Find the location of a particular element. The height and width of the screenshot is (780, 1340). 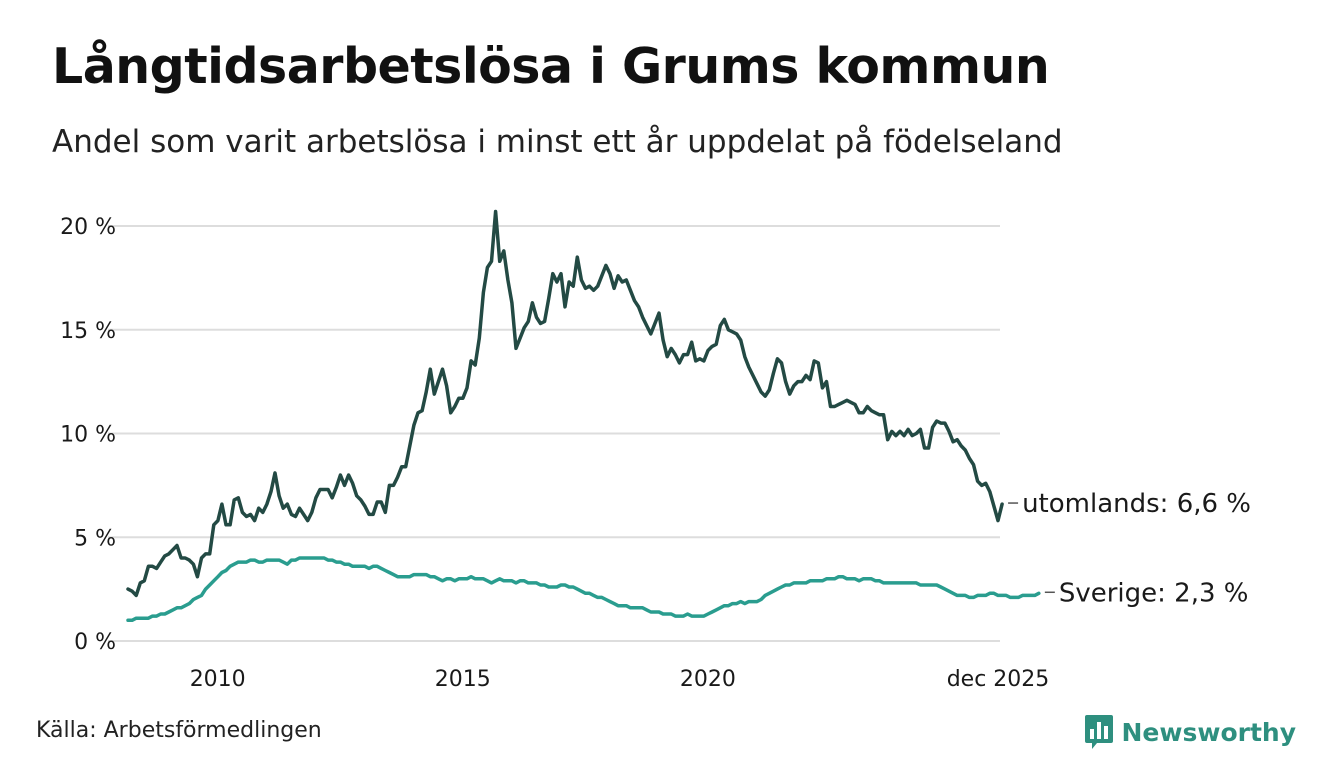

end-label-utomlands: utomlands: 6,6 % is located at coordinates (1136, 504).